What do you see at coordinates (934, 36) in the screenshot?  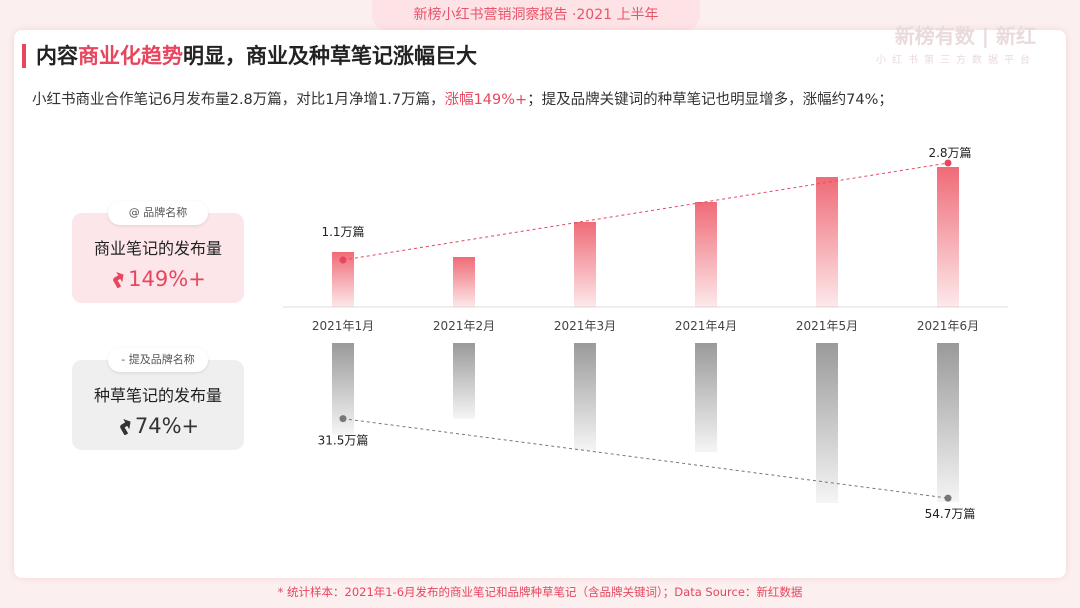 I see `logo-text: 新榜有数` at bounding box center [934, 36].